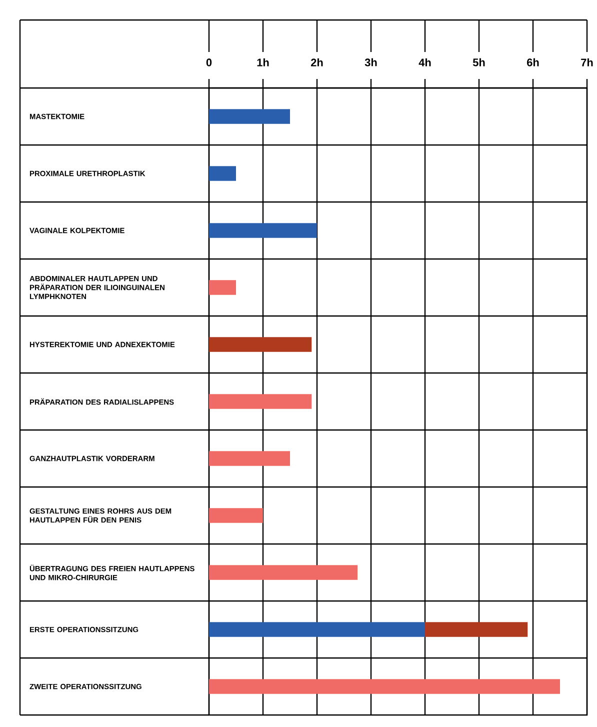  I want to click on x-tick-label: 5h, so click(478, 62).